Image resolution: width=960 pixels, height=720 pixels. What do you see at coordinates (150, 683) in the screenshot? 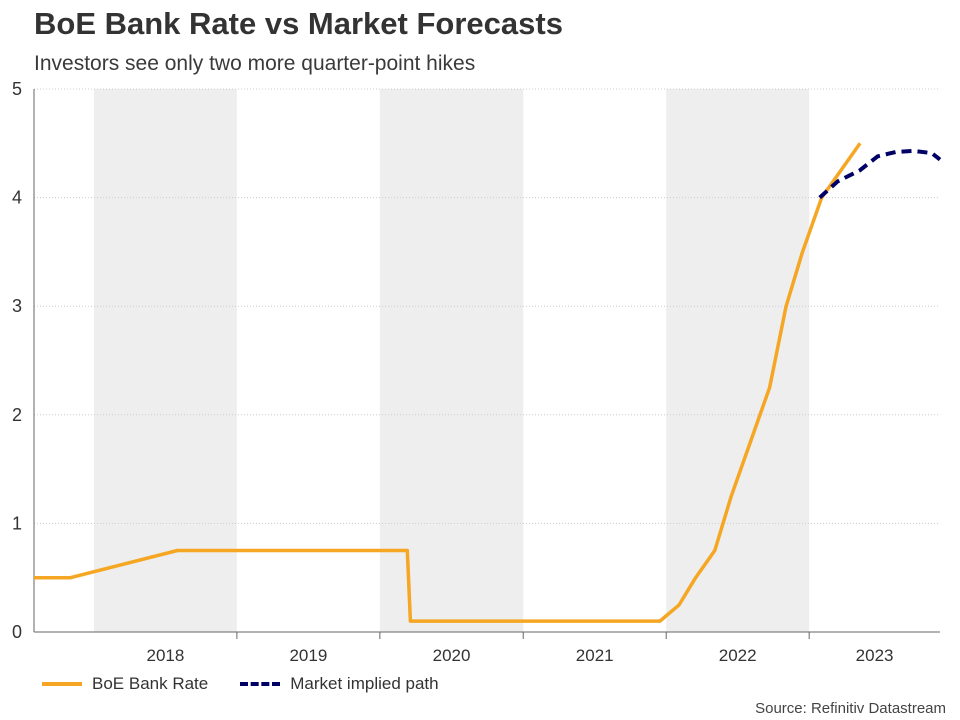
I see `legend-label-bank-rate: BoE Bank Rate` at bounding box center [150, 683].